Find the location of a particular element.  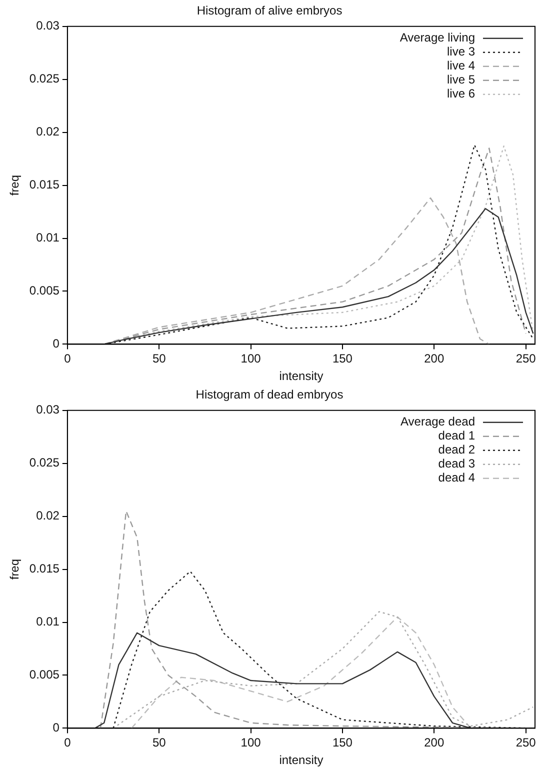

legend-label: live 3 is located at coordinates (461, 51).